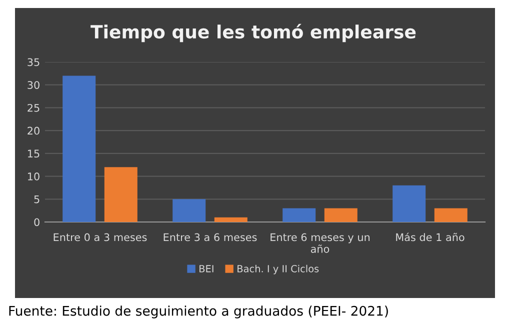 The image size is (507, 329). What do you see at coordinates (34, 176) in the screenshot?
I see `y-tick-label: 10` at bounding box center [34, 176].